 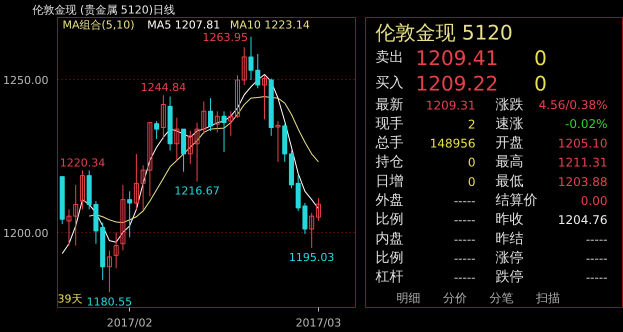 What do you see at coordinates (457, 84) in the screenshot?
I see `text: 1209.22` at bounding box center [457, 84].